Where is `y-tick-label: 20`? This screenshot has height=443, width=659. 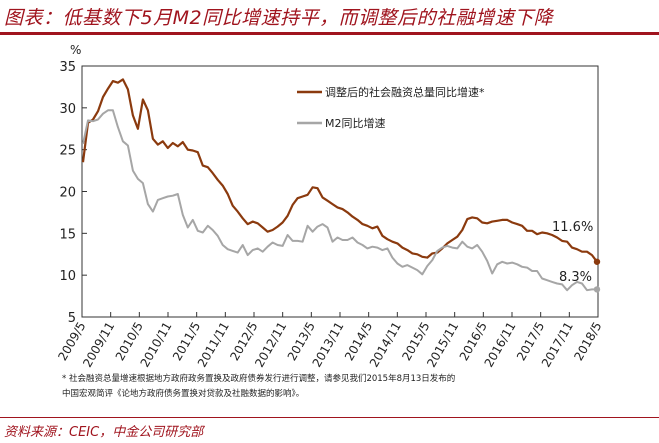 y-tick-label: 20 is located at coordinates (67, 193).